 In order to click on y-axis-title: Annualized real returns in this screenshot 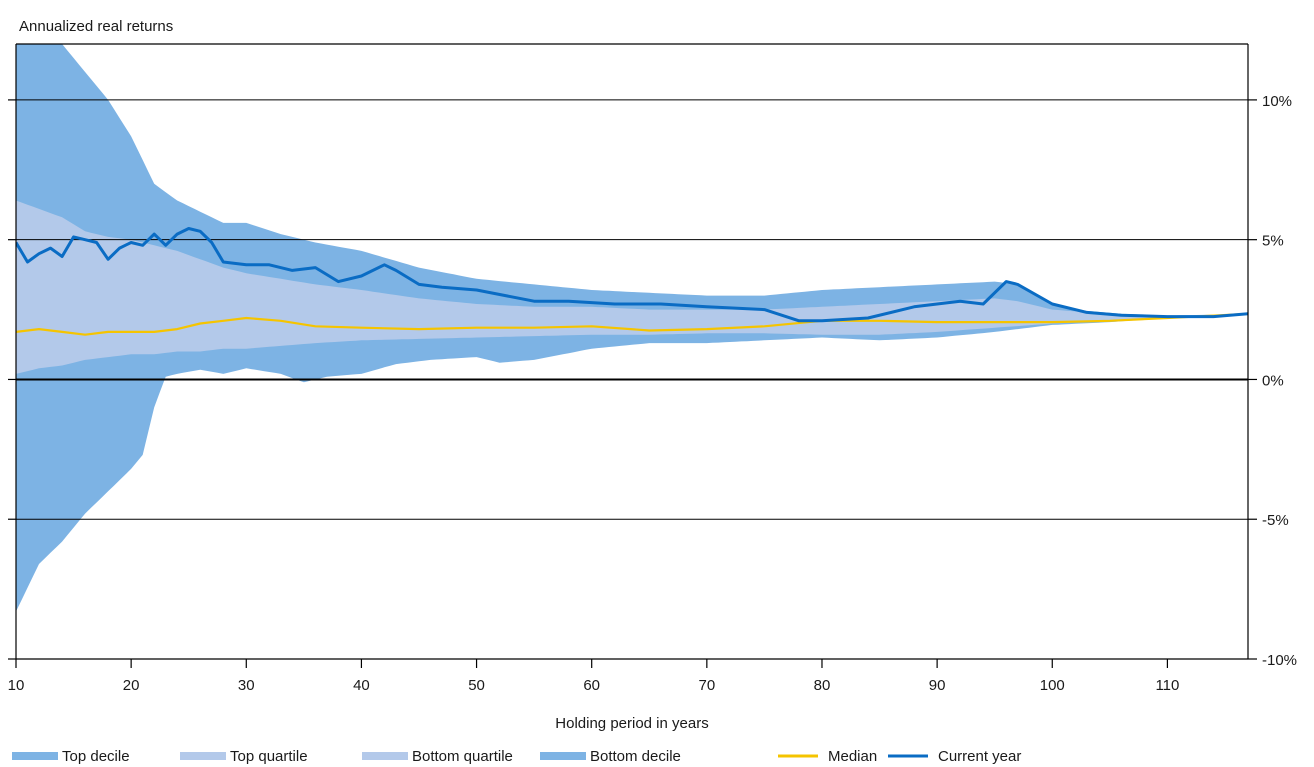, I will do `click(96, 26)`.